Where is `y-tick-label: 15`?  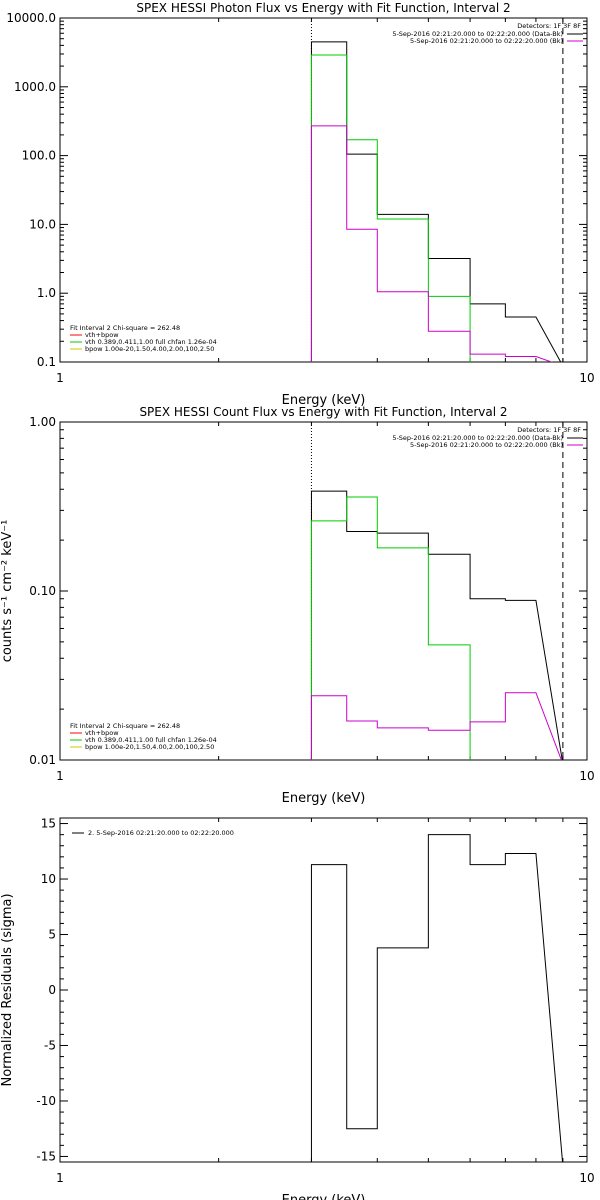
y-tick-label: 15 is located at coordinates (48, 824).